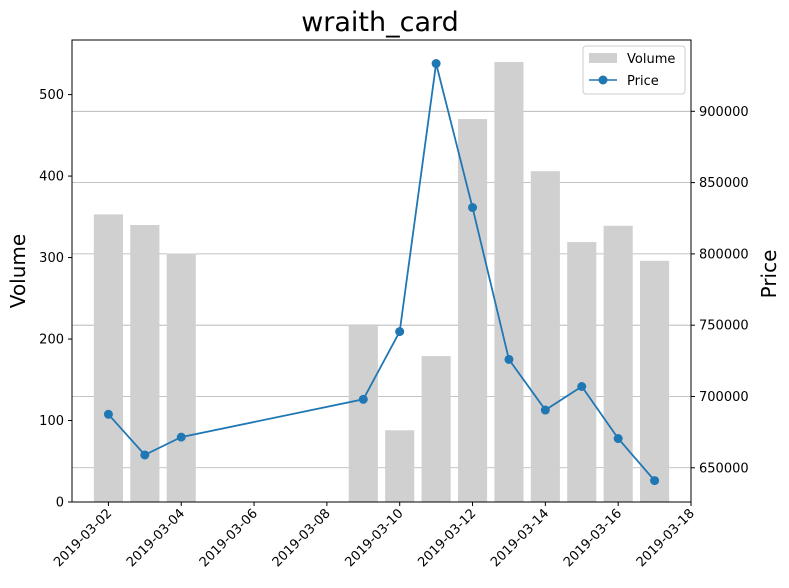  Describe the element at coordinates (634, 70) in the screenshot. I see `legend: Volume Price` at that location.